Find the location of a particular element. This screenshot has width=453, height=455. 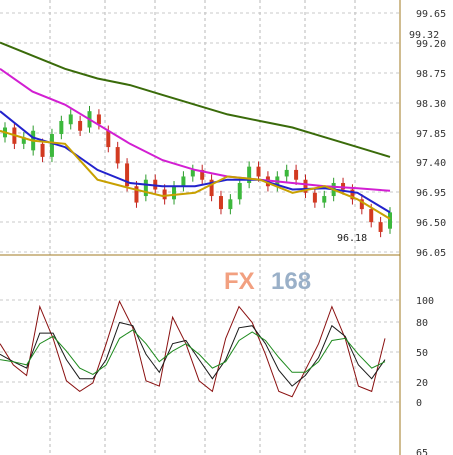

price-tick-label: 97.40 is located at coordinates (431, 163).